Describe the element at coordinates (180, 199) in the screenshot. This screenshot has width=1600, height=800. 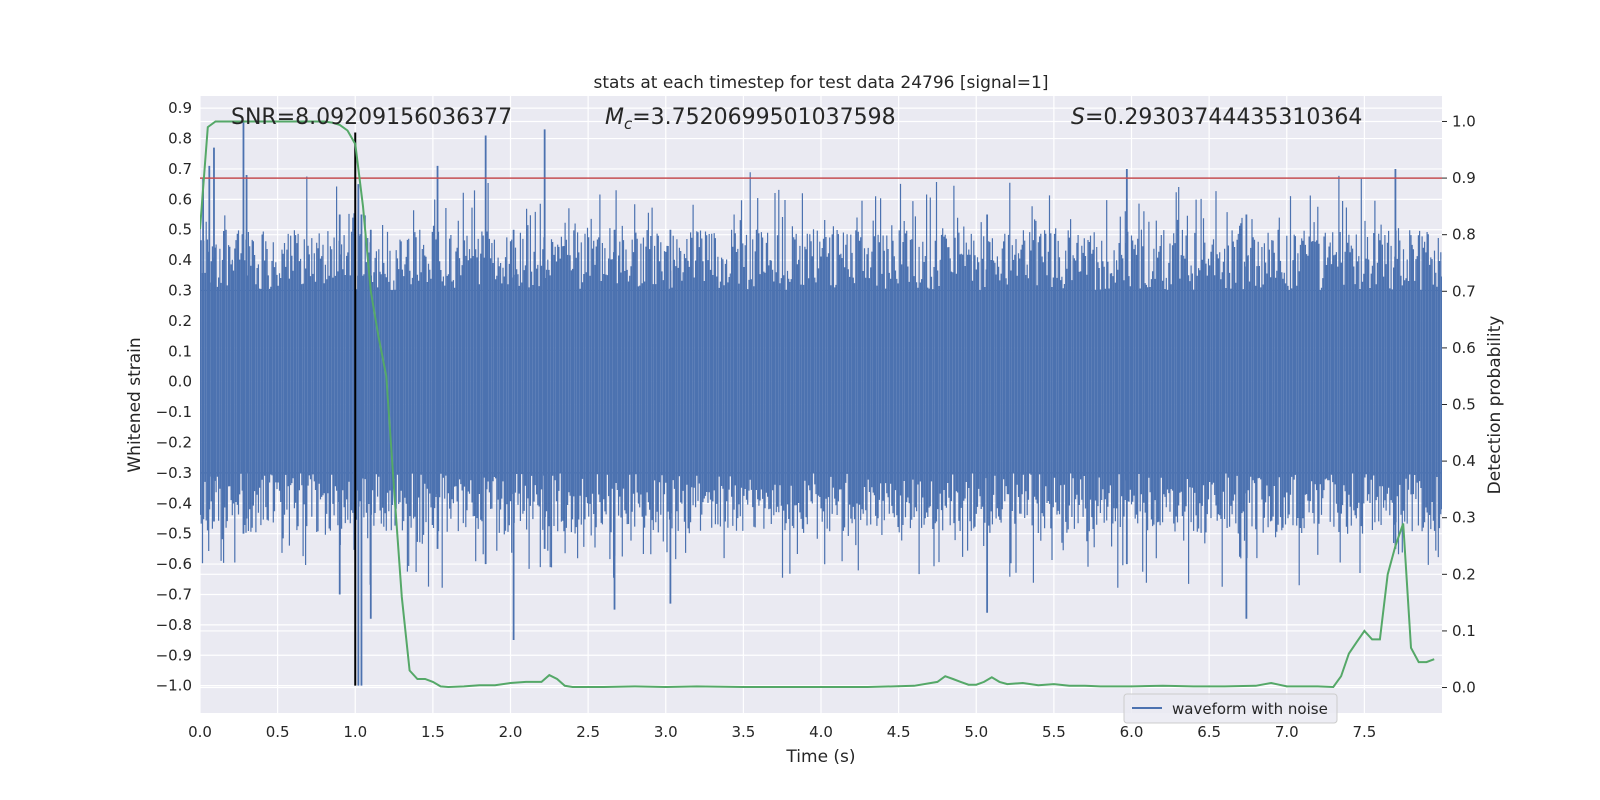
I see `y-tick-label: 0.6` at that location.